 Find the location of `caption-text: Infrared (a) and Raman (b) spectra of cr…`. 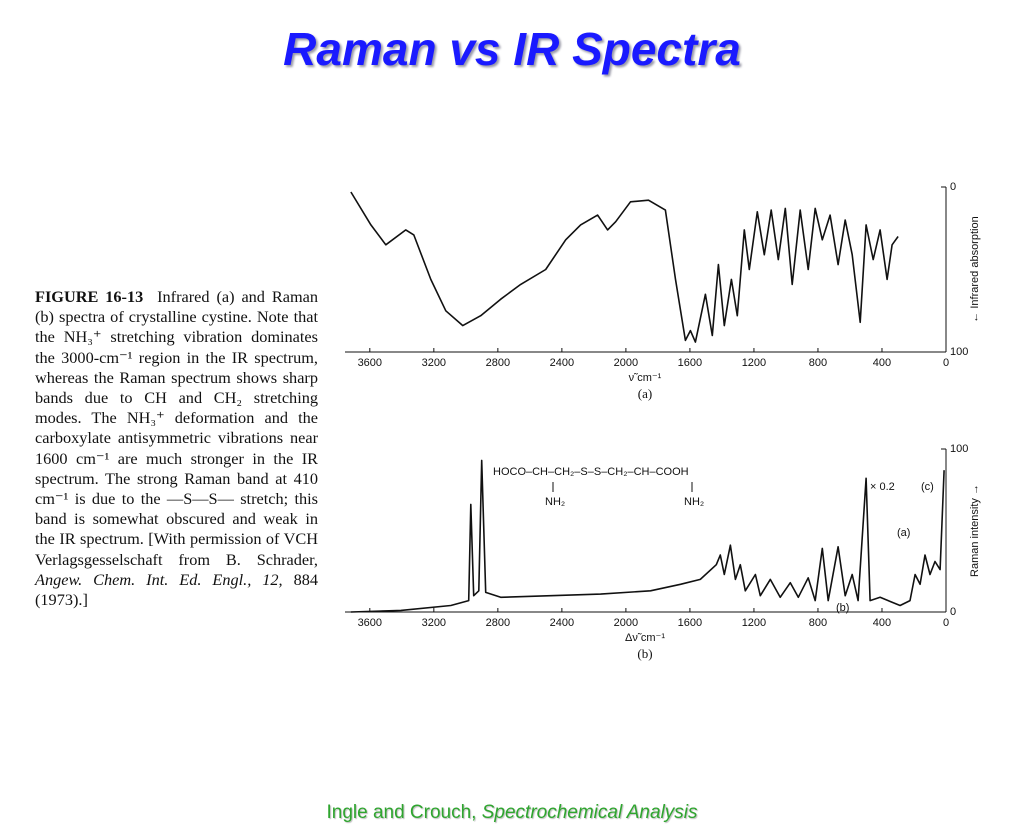

caption-text: Infrared (a) and Raman (b) spectra of cr… is located at coordinates (176, 428).